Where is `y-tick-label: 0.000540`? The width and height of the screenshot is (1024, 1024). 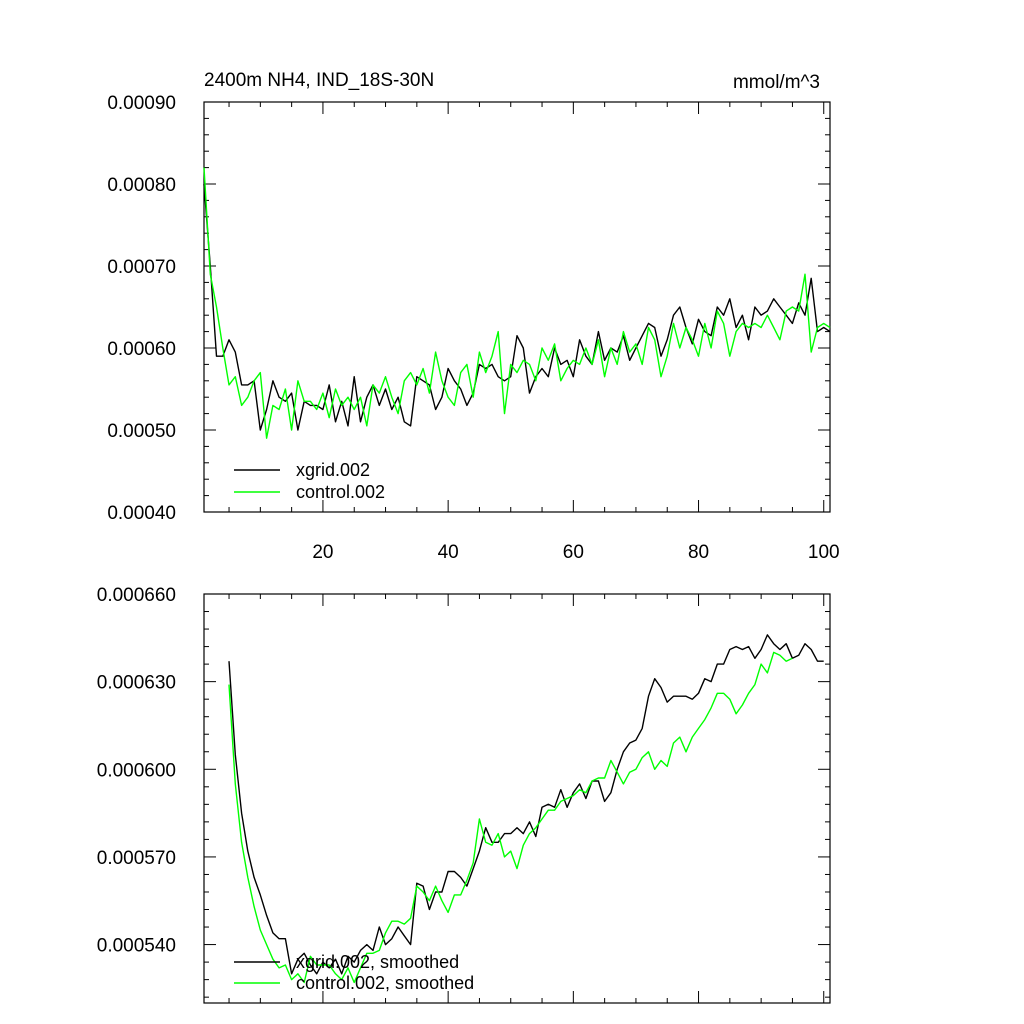
y-tick-label: 0.000540 is located at coordinates (136, 946).